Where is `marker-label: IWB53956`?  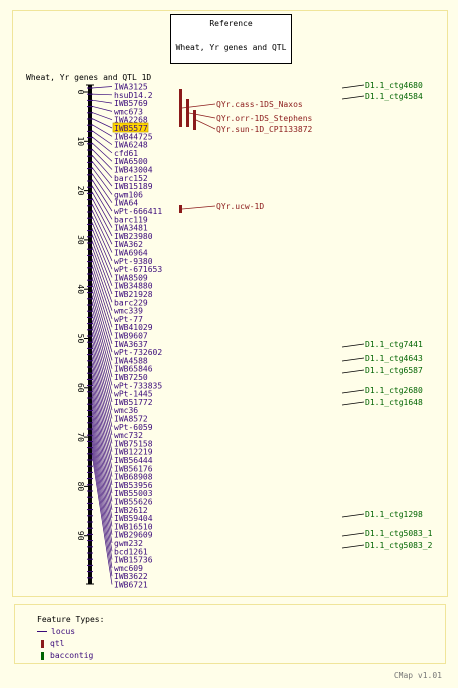 marker-label: IWB53956 is located at coordinates (133, 485).